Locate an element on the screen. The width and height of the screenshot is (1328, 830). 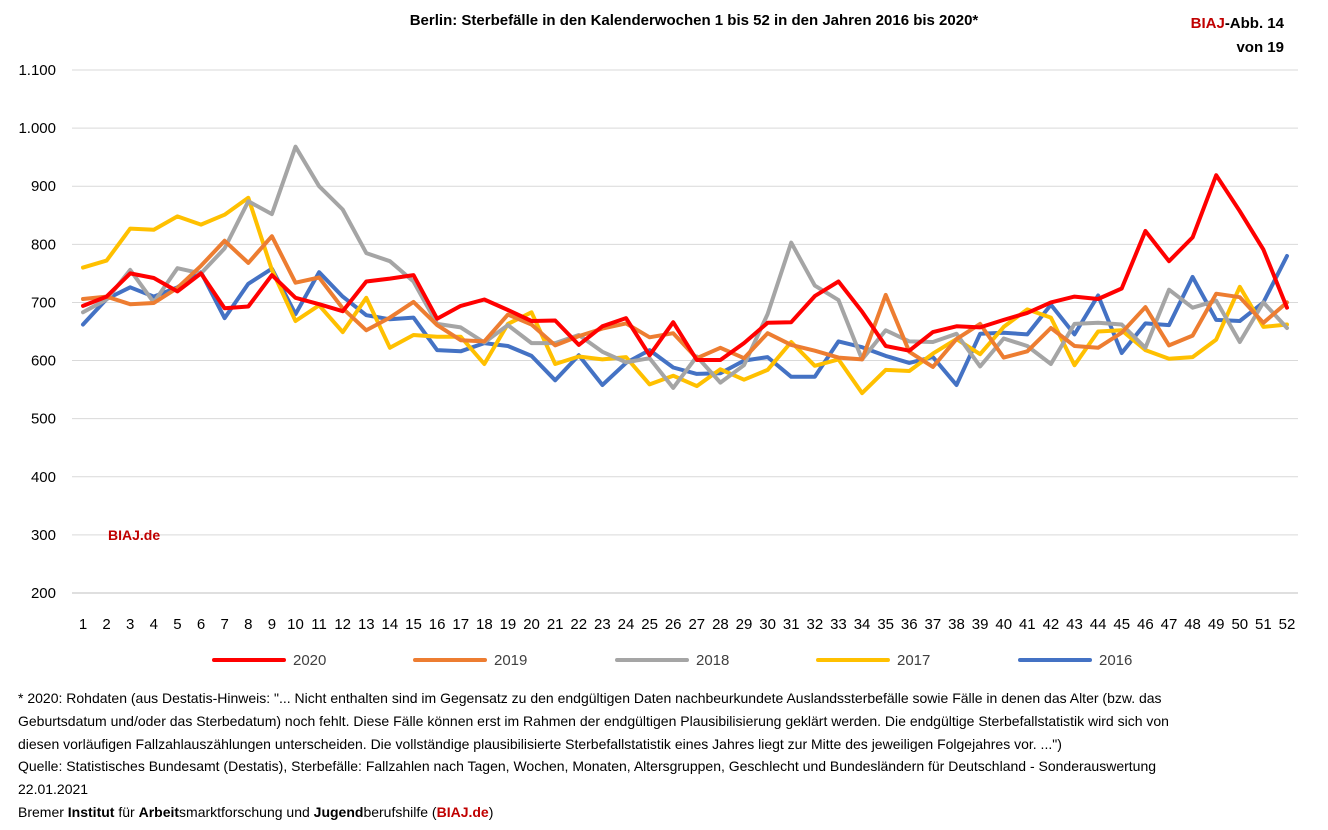
y-tick-label: 1.100 is located at coordinates (37, 70).